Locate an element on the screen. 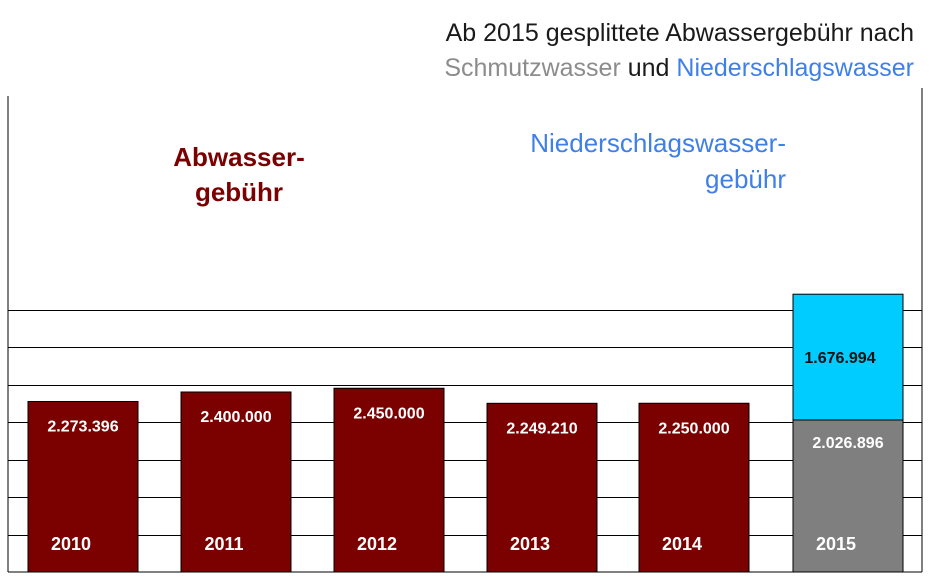 The height and width of the screenshot is (582, 930). chart-subtitle: Schmutzwasser und Niederschlagswasser is located at coordinates (679, 68).